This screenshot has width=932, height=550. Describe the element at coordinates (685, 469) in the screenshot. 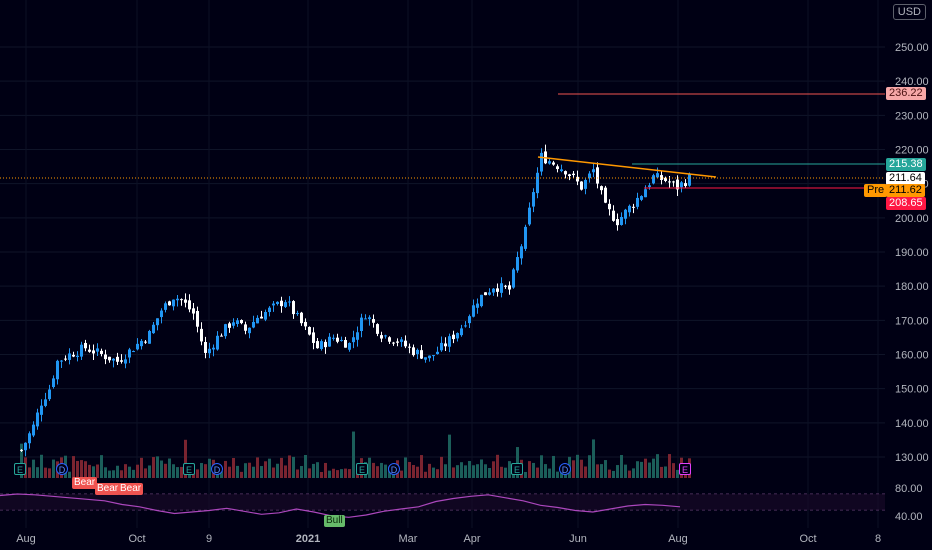

I see `upcoming-earnings-marker: E` at that location.